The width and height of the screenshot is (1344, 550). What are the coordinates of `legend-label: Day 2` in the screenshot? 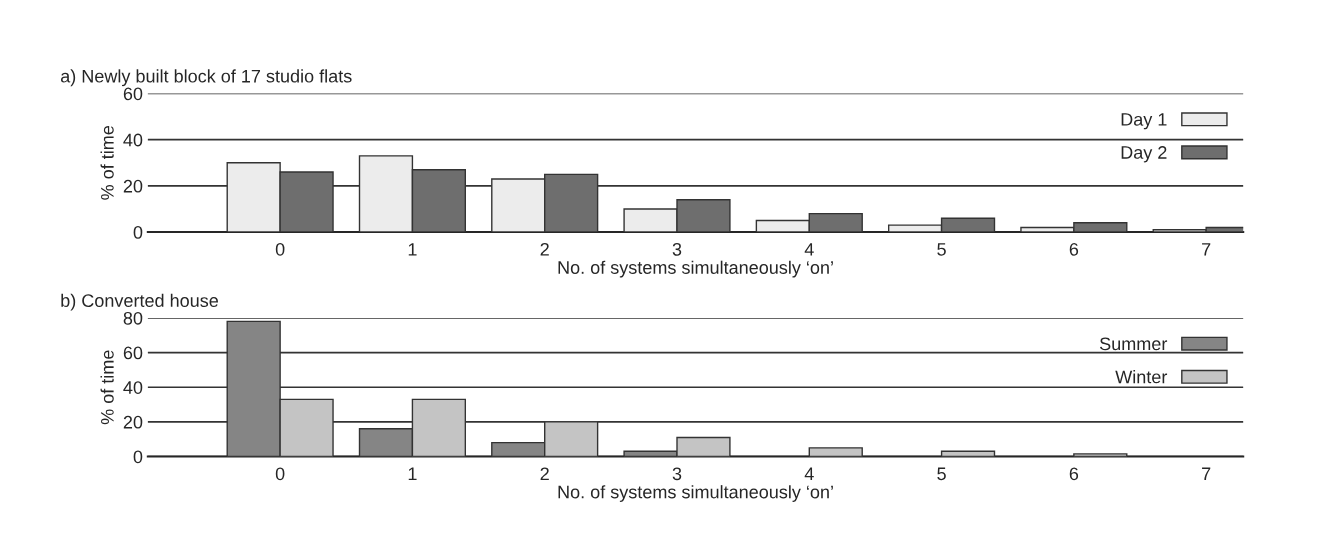 It's located at (1144, 154).